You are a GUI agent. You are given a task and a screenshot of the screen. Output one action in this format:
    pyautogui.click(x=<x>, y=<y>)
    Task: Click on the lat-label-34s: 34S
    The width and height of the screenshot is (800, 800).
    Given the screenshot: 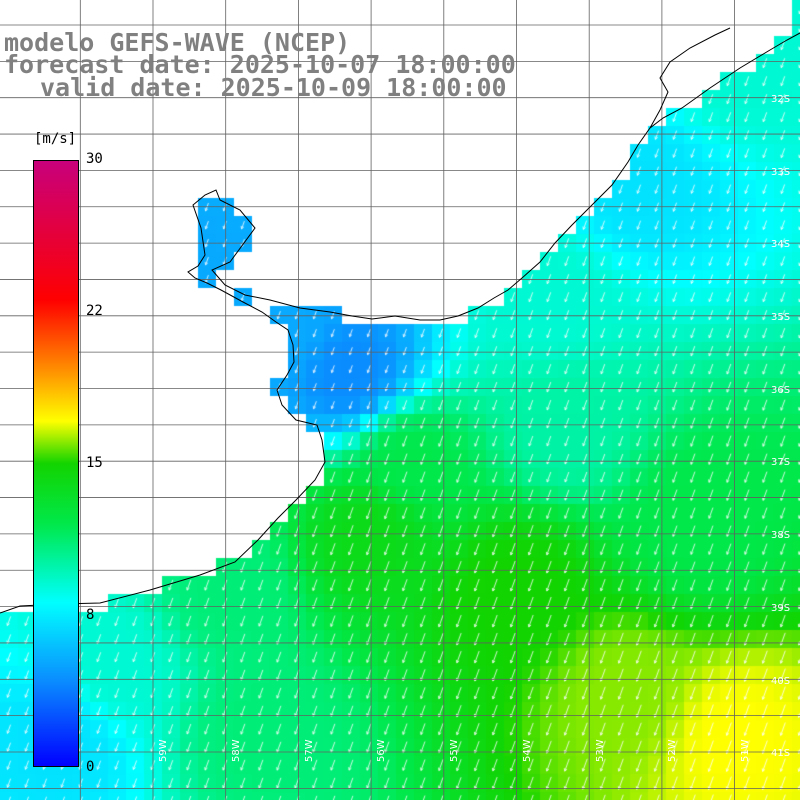 What is the action you would take?
    pyautogui.click(x=781, y=244)
    